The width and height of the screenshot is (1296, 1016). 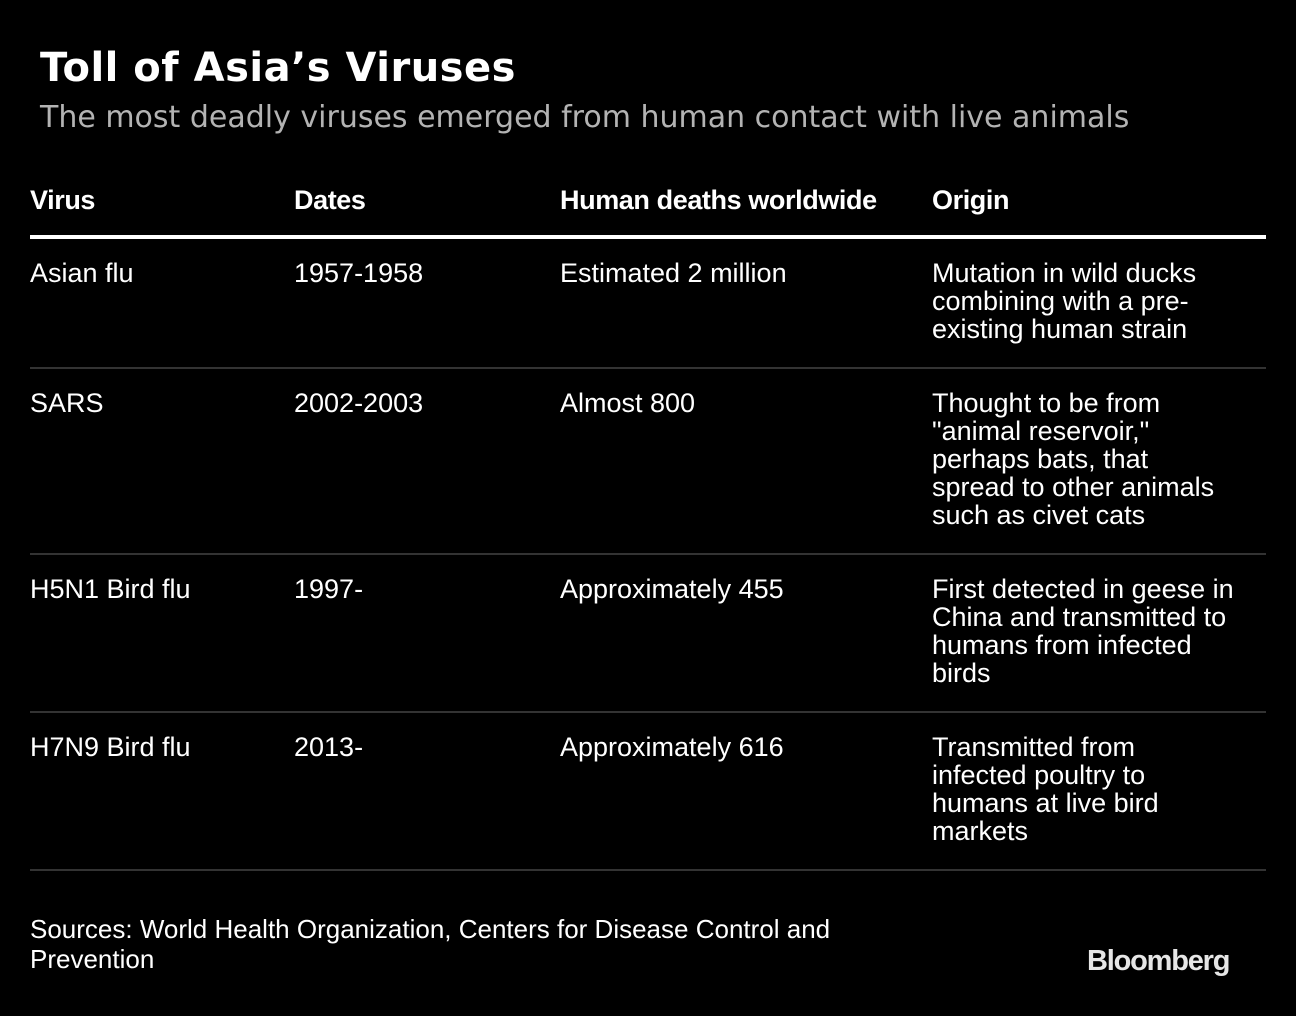 What do you see at coordinates (110, 589) in the screenshot?
I see `virus-cell: H5N1 Bird flu` at bounding box center [110, 589].